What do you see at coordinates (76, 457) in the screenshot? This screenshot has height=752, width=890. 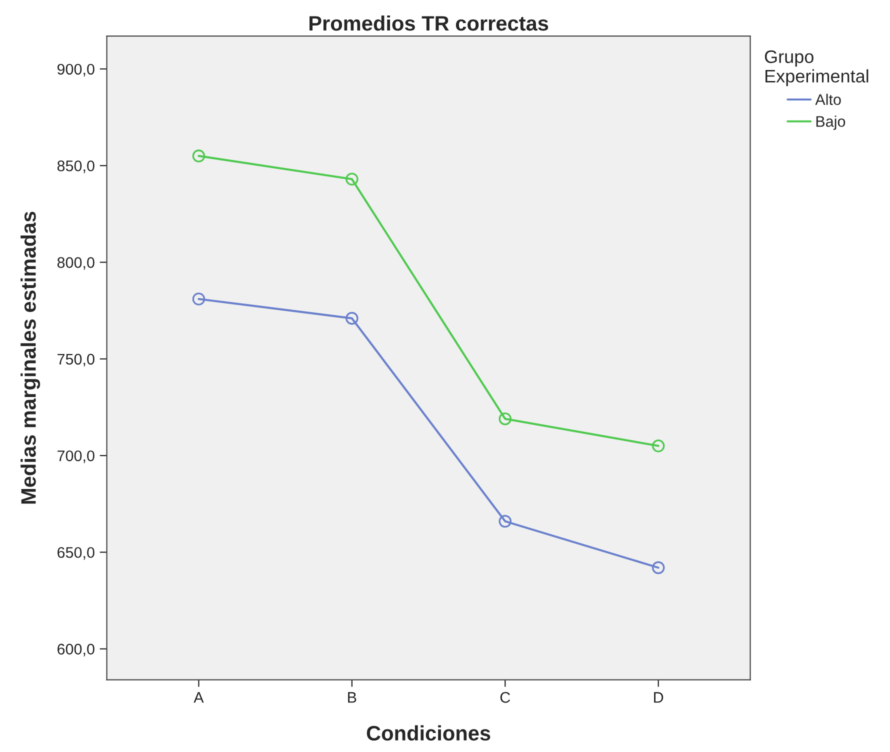 I see `y-tick-label: 700,0` at bounding box center [76, 457].